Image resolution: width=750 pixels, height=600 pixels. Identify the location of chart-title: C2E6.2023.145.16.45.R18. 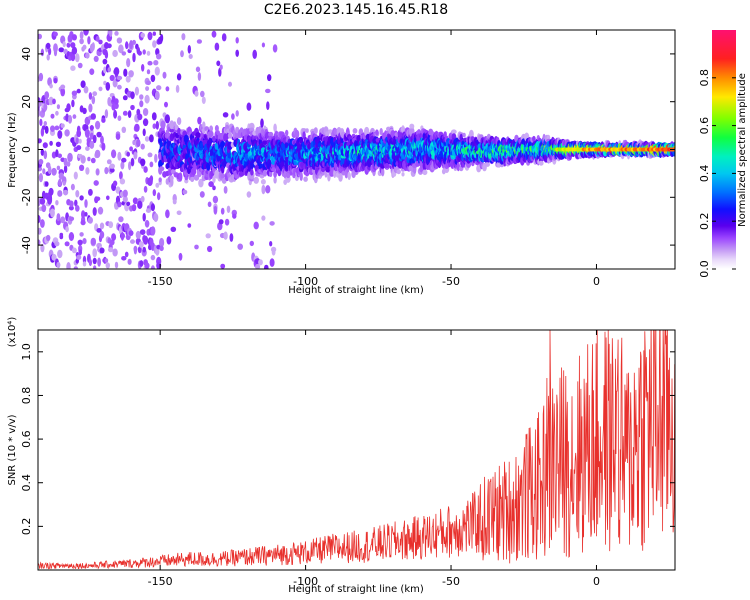
(356, 10).